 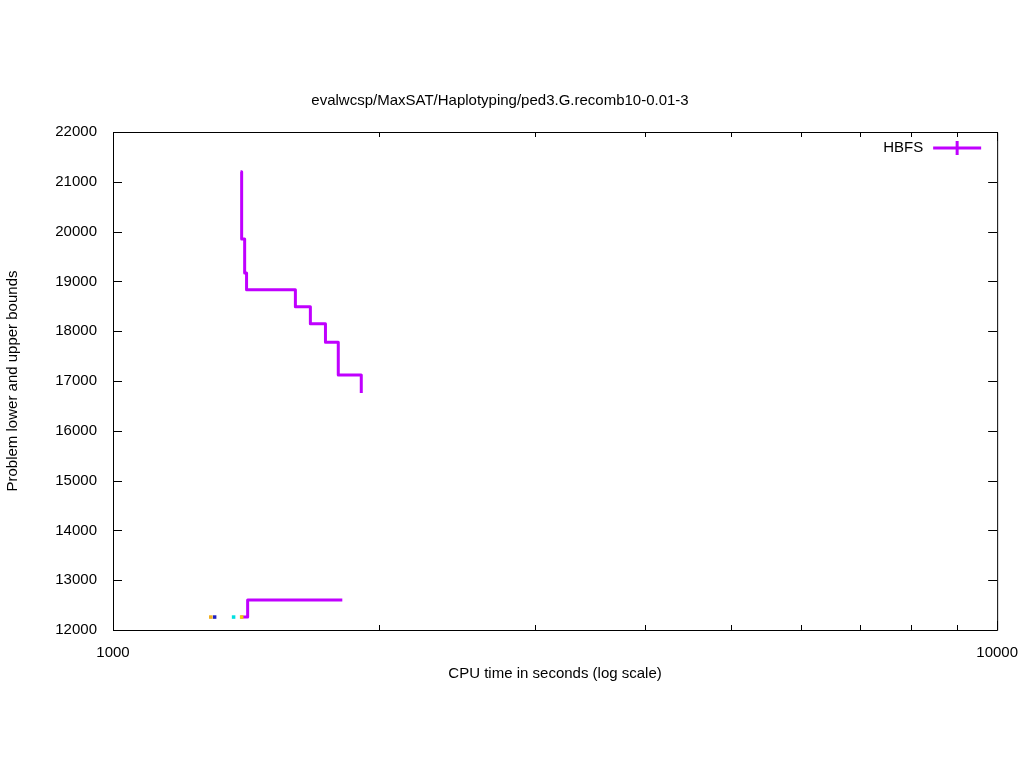 I want to click on y-tick-label: 22000, so click(x=76, y=131).